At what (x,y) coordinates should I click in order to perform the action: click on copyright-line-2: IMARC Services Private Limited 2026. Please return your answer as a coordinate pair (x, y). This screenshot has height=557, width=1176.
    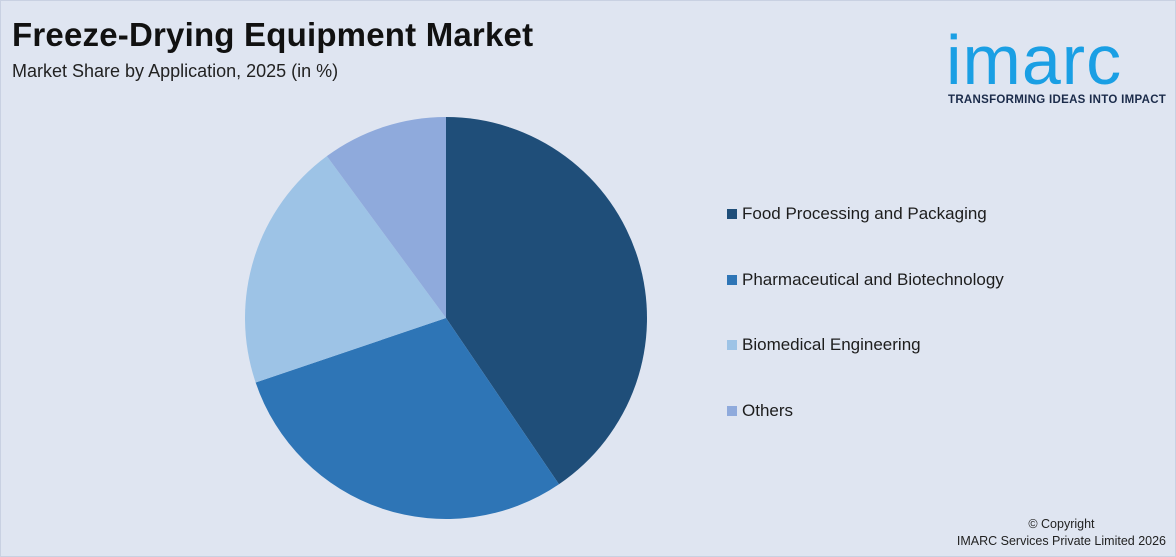
    Looking at the image, I should click on (1061, 541).